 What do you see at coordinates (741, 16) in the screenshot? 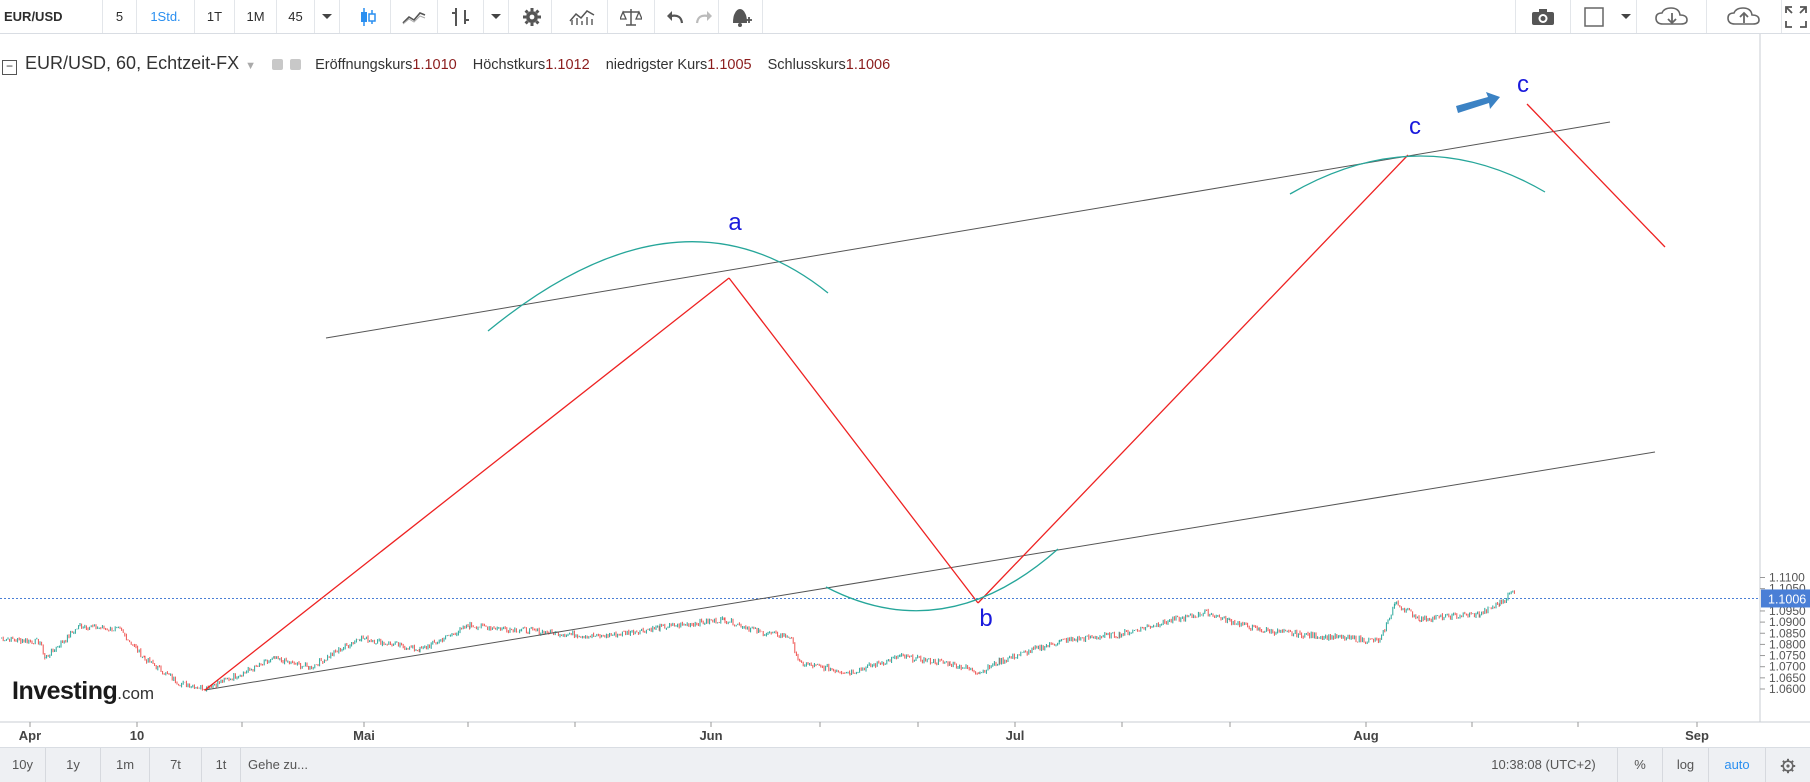
I see `alert-bell-icon` at bounding box center [741, 16].